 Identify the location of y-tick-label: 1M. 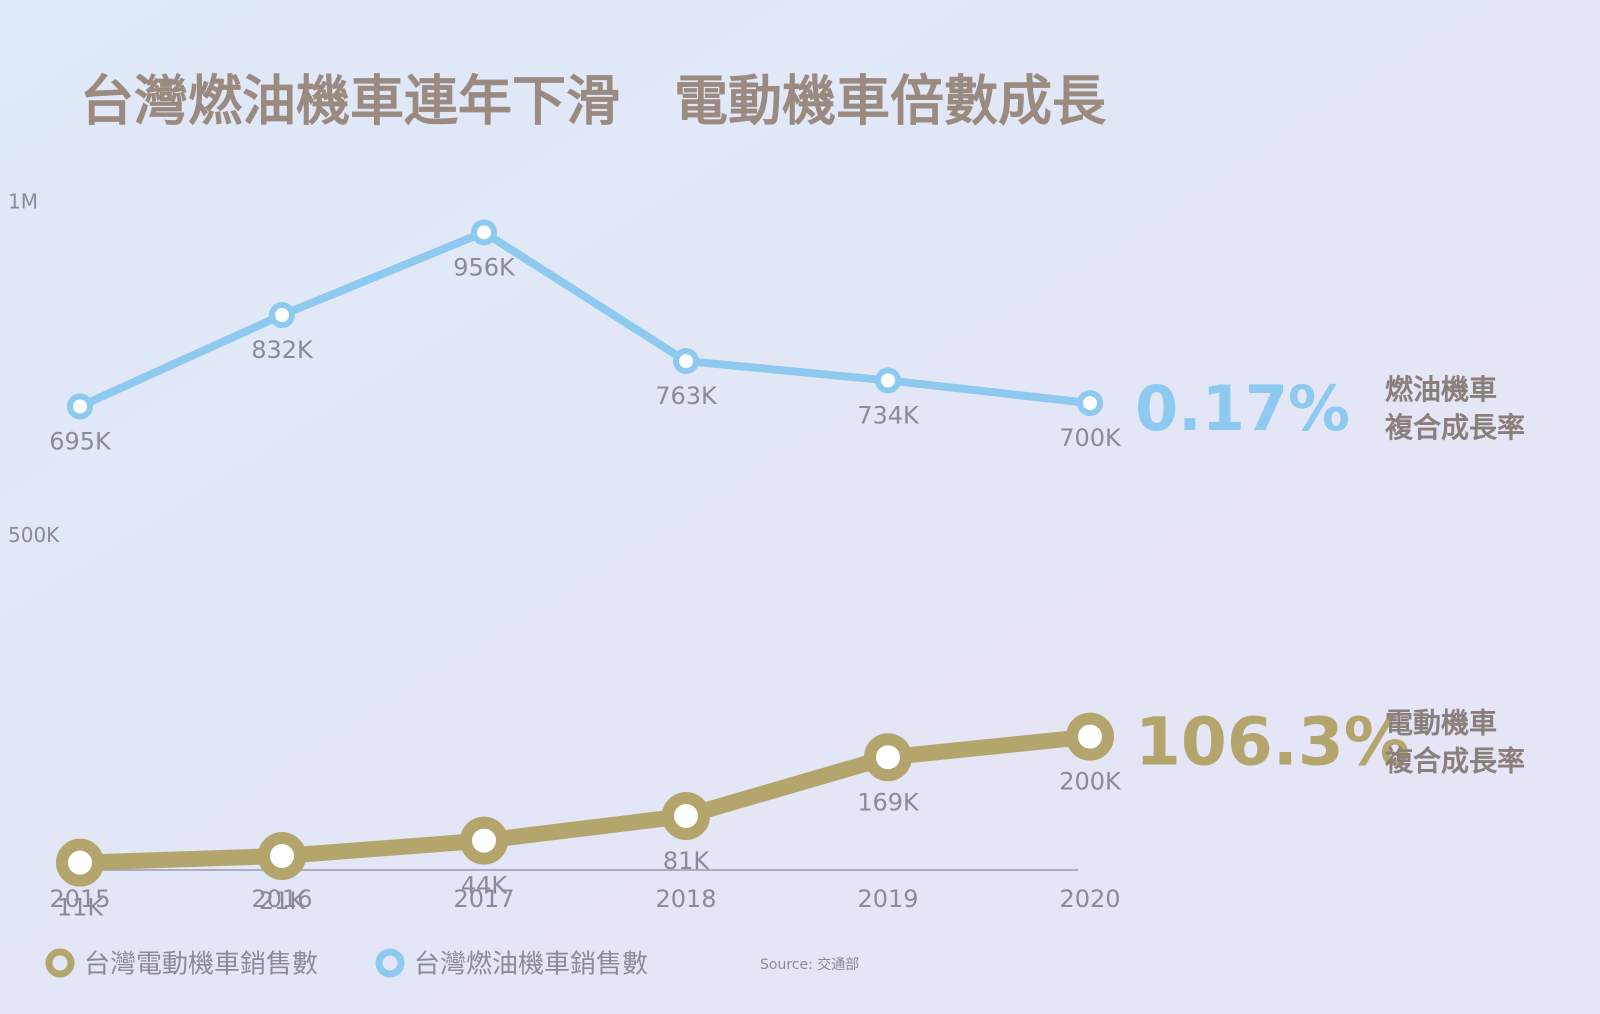
(23, 202).